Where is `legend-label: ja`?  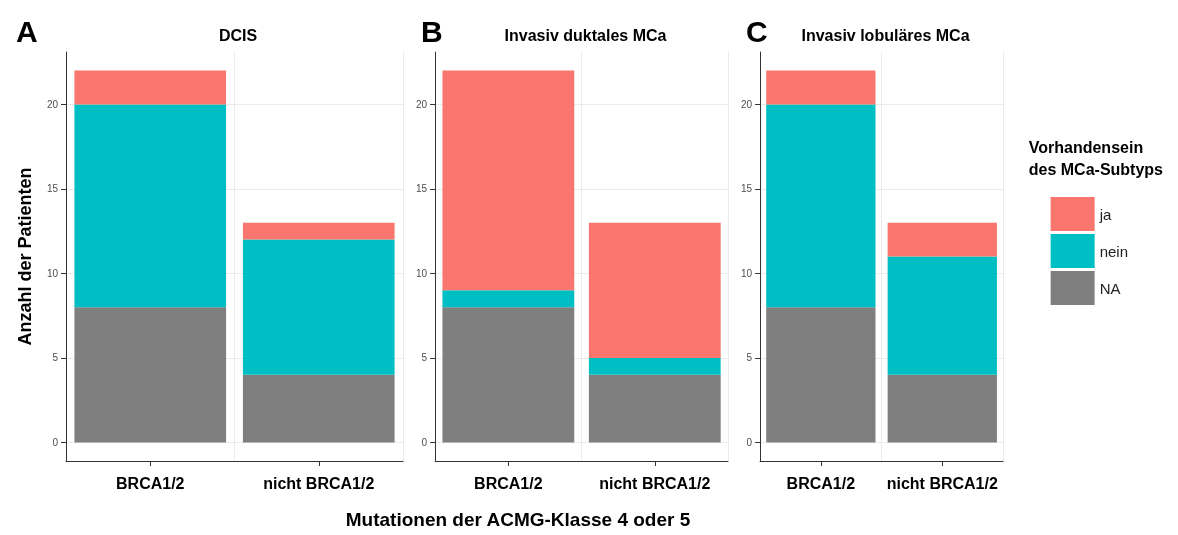
legend-label: ja is located at coordinates (1105, 214).